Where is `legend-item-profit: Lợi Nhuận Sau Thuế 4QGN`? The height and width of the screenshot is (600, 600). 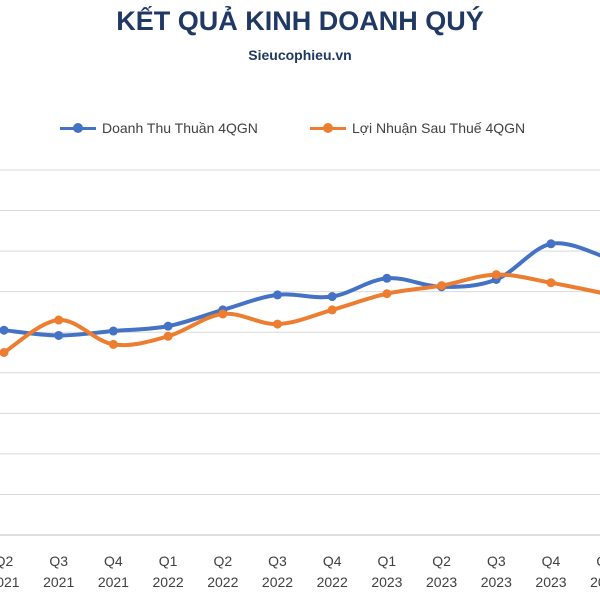 legend-item-profit: Lợi Nhuận Sau Thuế 4QGN is located at coordinates (417, 128).